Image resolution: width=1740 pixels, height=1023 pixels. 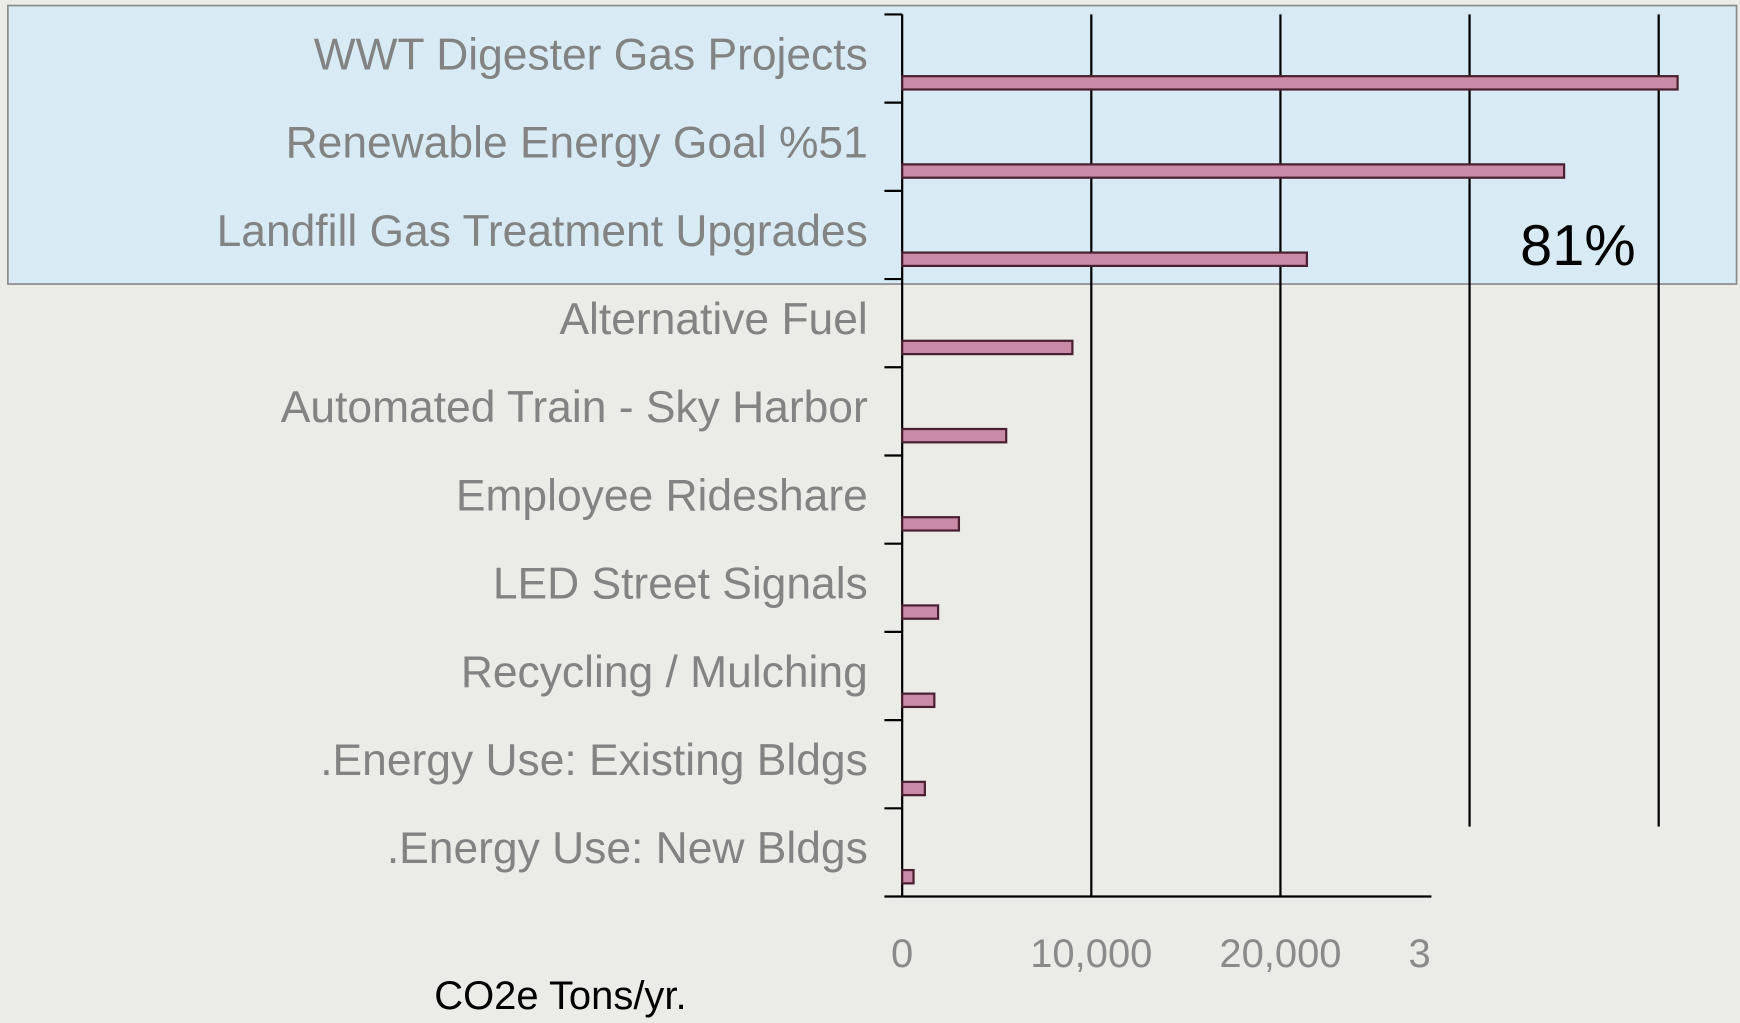 I want to click on category-label: WWT Digester Gas Projects, so click(x=591, y=54).